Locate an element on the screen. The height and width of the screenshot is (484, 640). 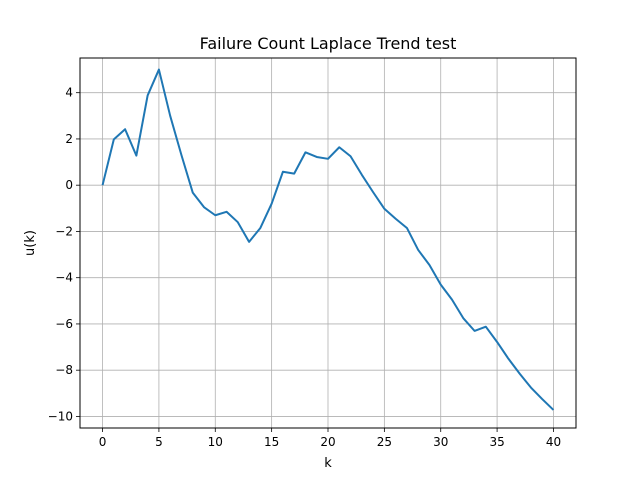
y-tick-label: 4 is located at coordinates (69, 93).